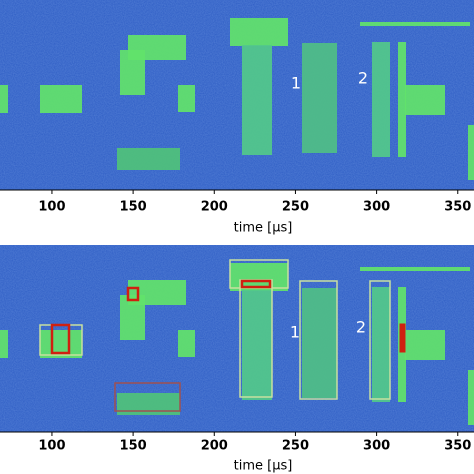 Image resolution: width=474 pixels, height=474 pixels. I want to click on red-boxes, so click(228, 317).